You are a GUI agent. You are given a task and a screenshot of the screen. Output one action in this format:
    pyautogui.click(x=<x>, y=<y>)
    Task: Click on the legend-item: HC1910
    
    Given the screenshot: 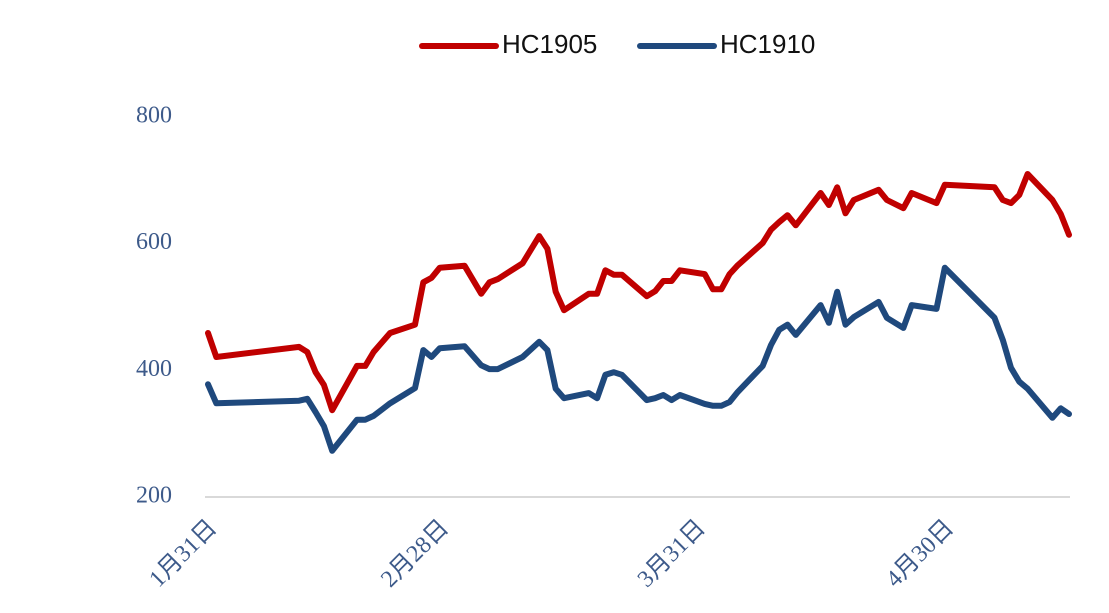 What is the action you would take?
    pyautogui.click(x=726, y=44)
    